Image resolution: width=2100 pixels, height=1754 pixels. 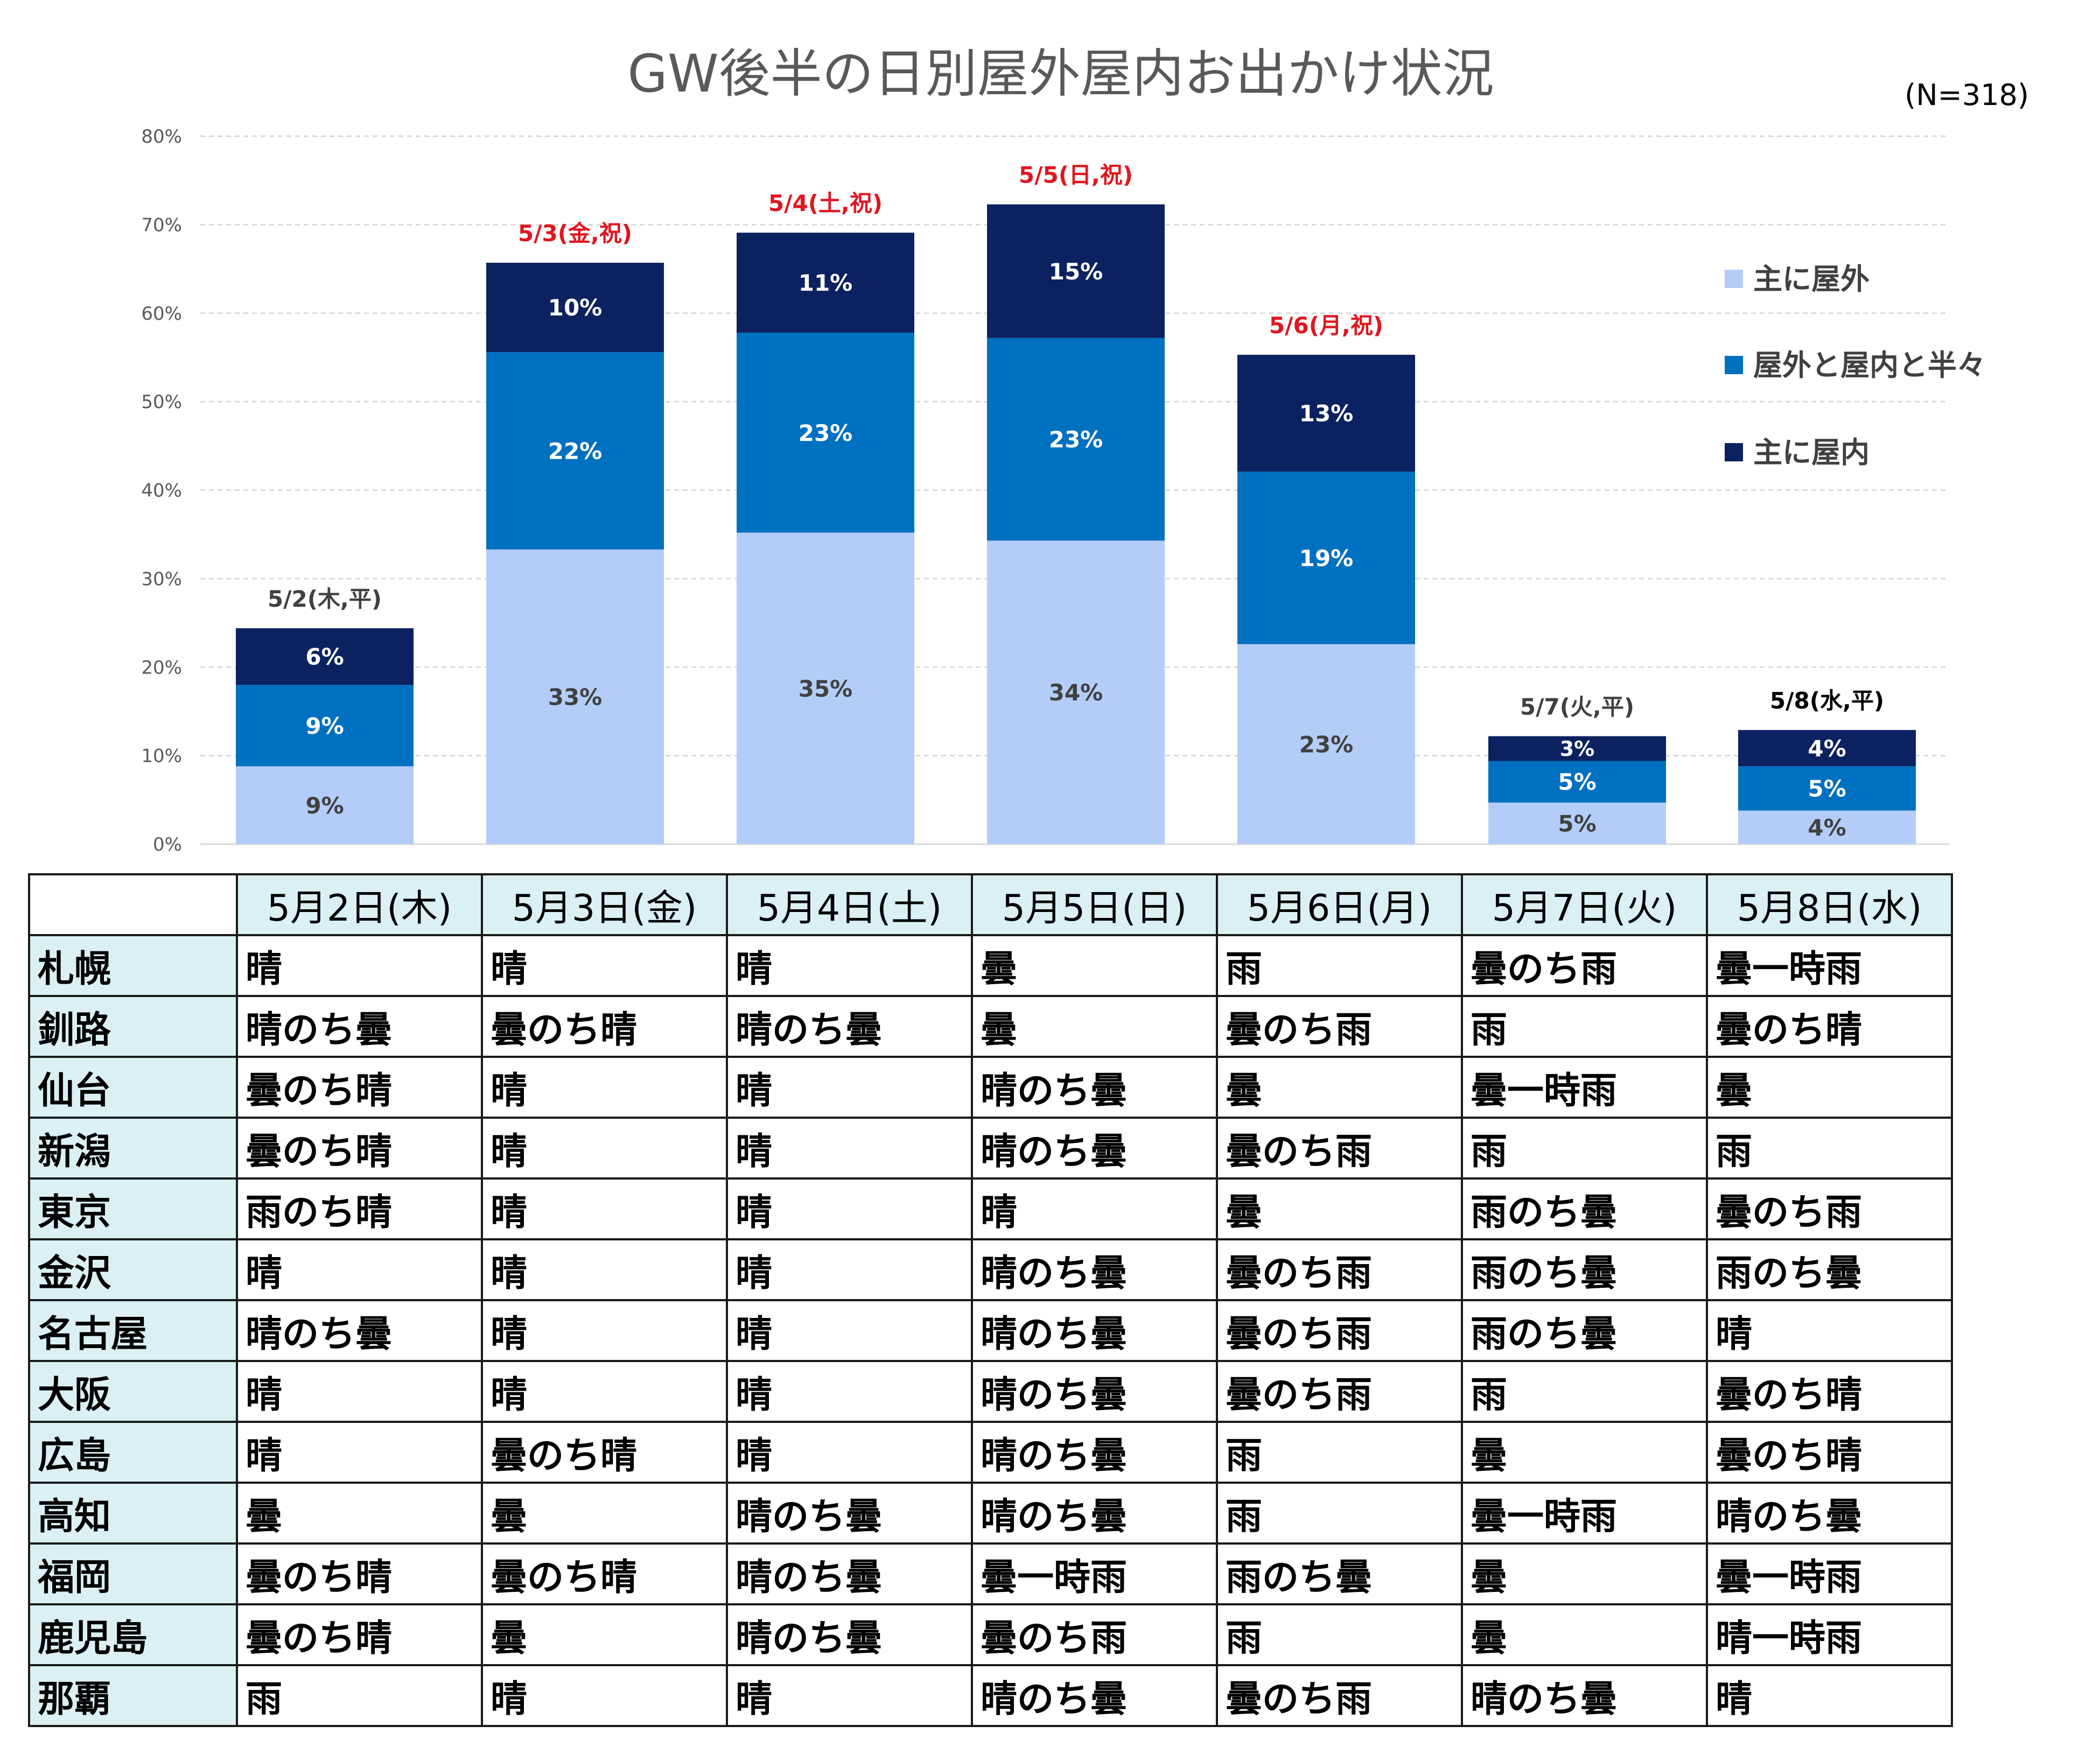 I want to click on data-label: 10%, so click(x=575, y=307).